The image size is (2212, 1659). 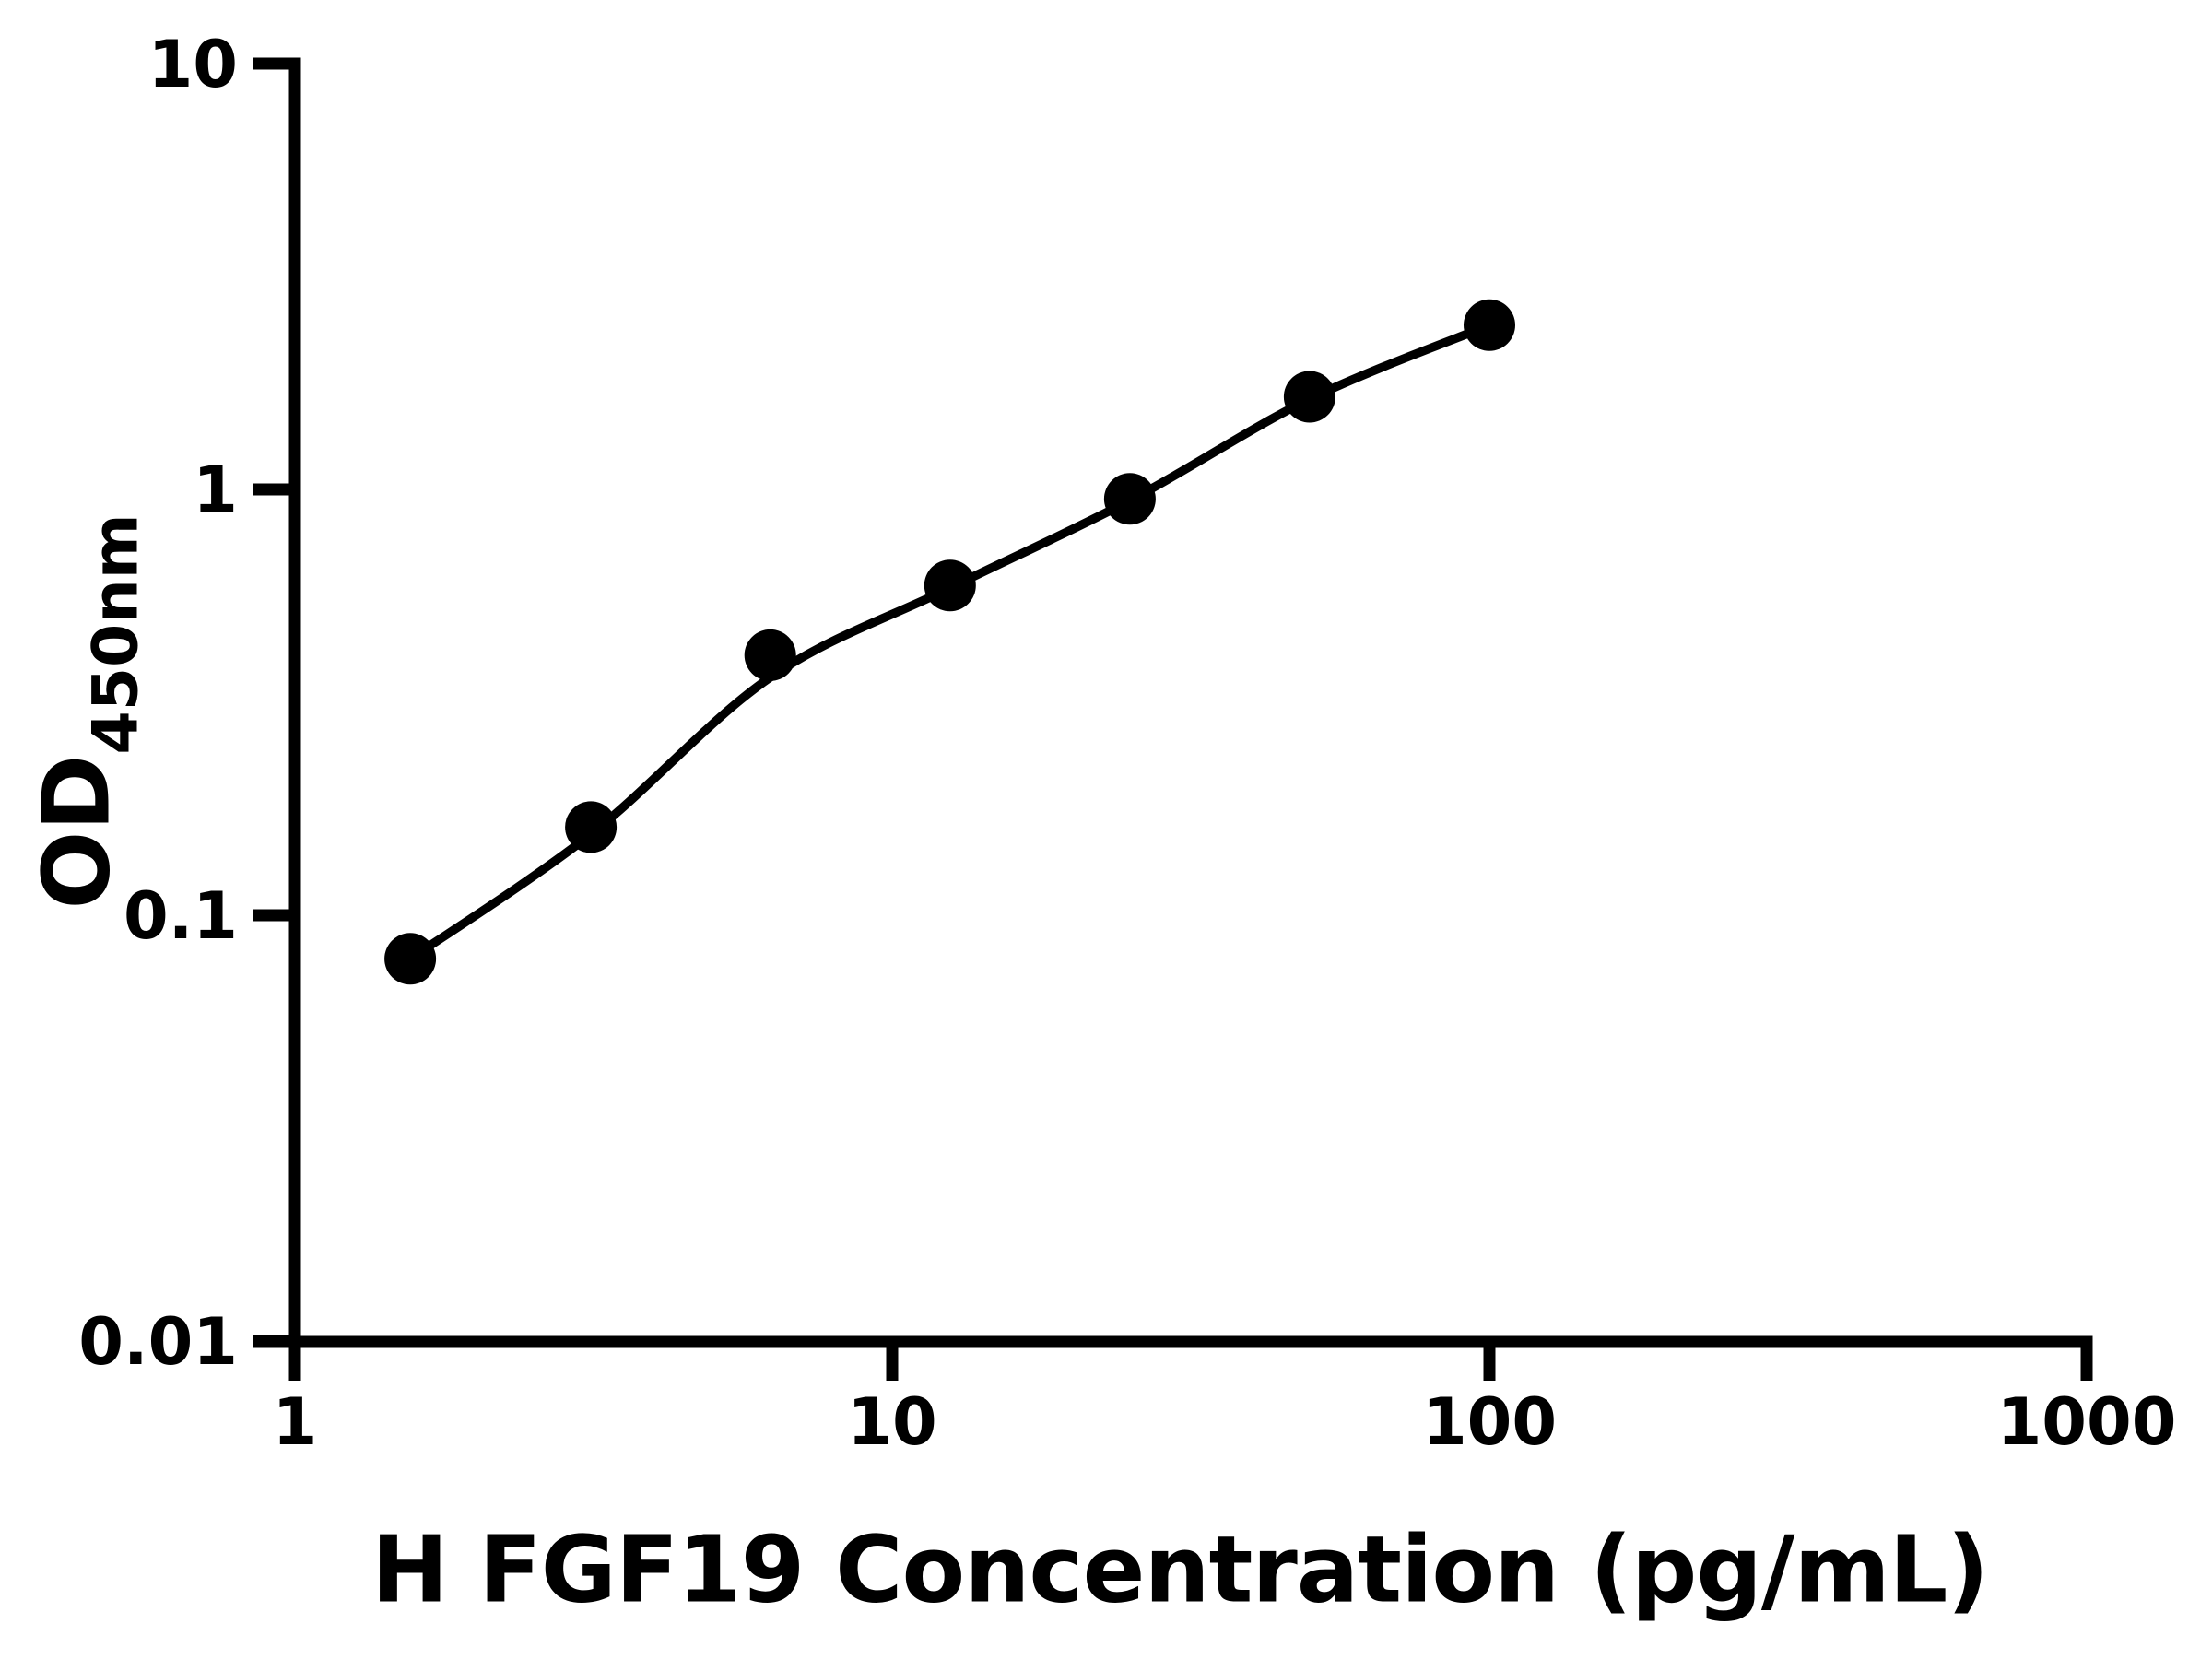 I want to click on y-tick-label: 1, so click(x=215, y=490).